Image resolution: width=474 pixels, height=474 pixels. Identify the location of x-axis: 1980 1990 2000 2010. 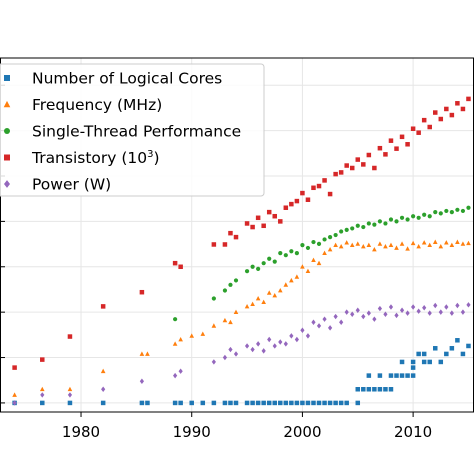
(247, 426).